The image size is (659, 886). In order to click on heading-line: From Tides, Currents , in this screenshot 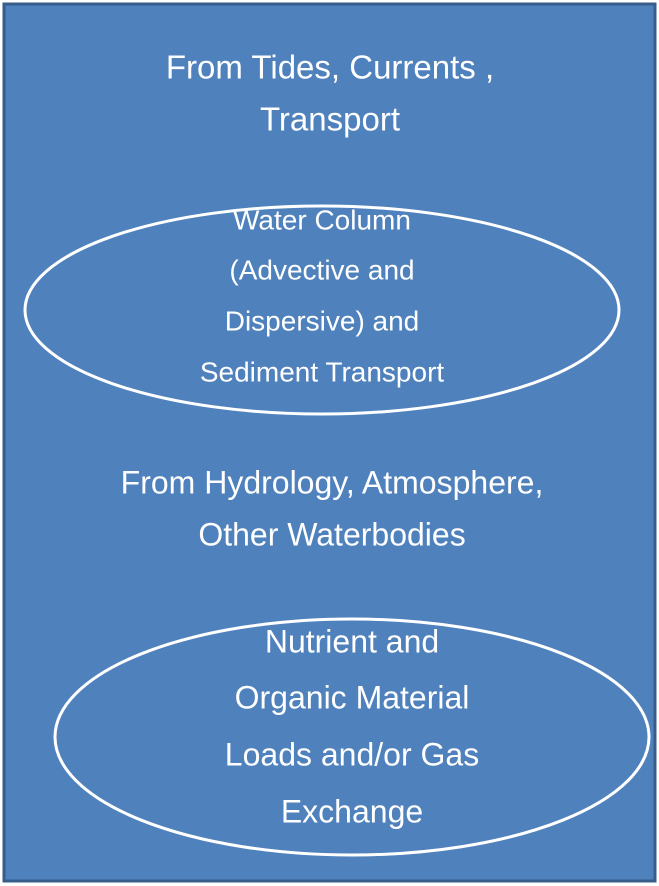, I will do `click(330, 67)`.